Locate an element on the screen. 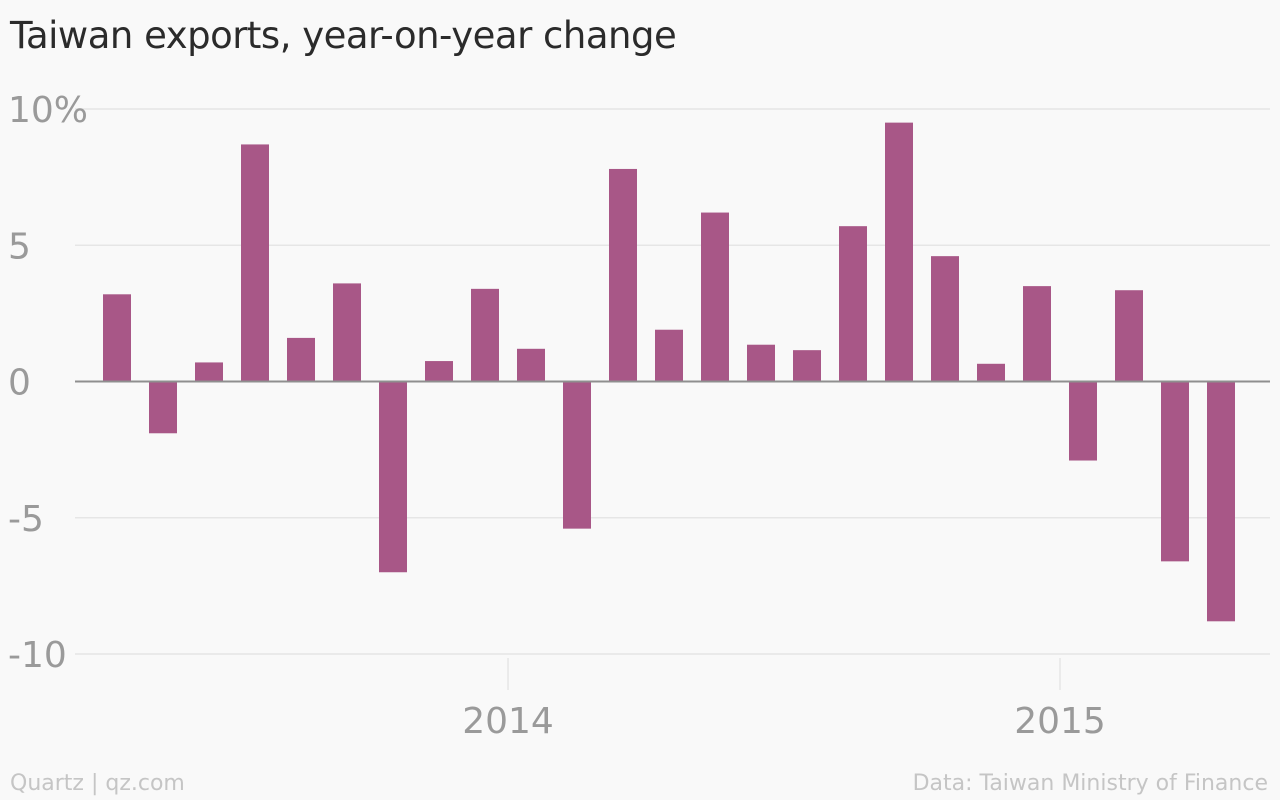 The width and height of the screenshot is (1280, 800). x-tick-label: 2015 is located at coordinates (1060, 721).